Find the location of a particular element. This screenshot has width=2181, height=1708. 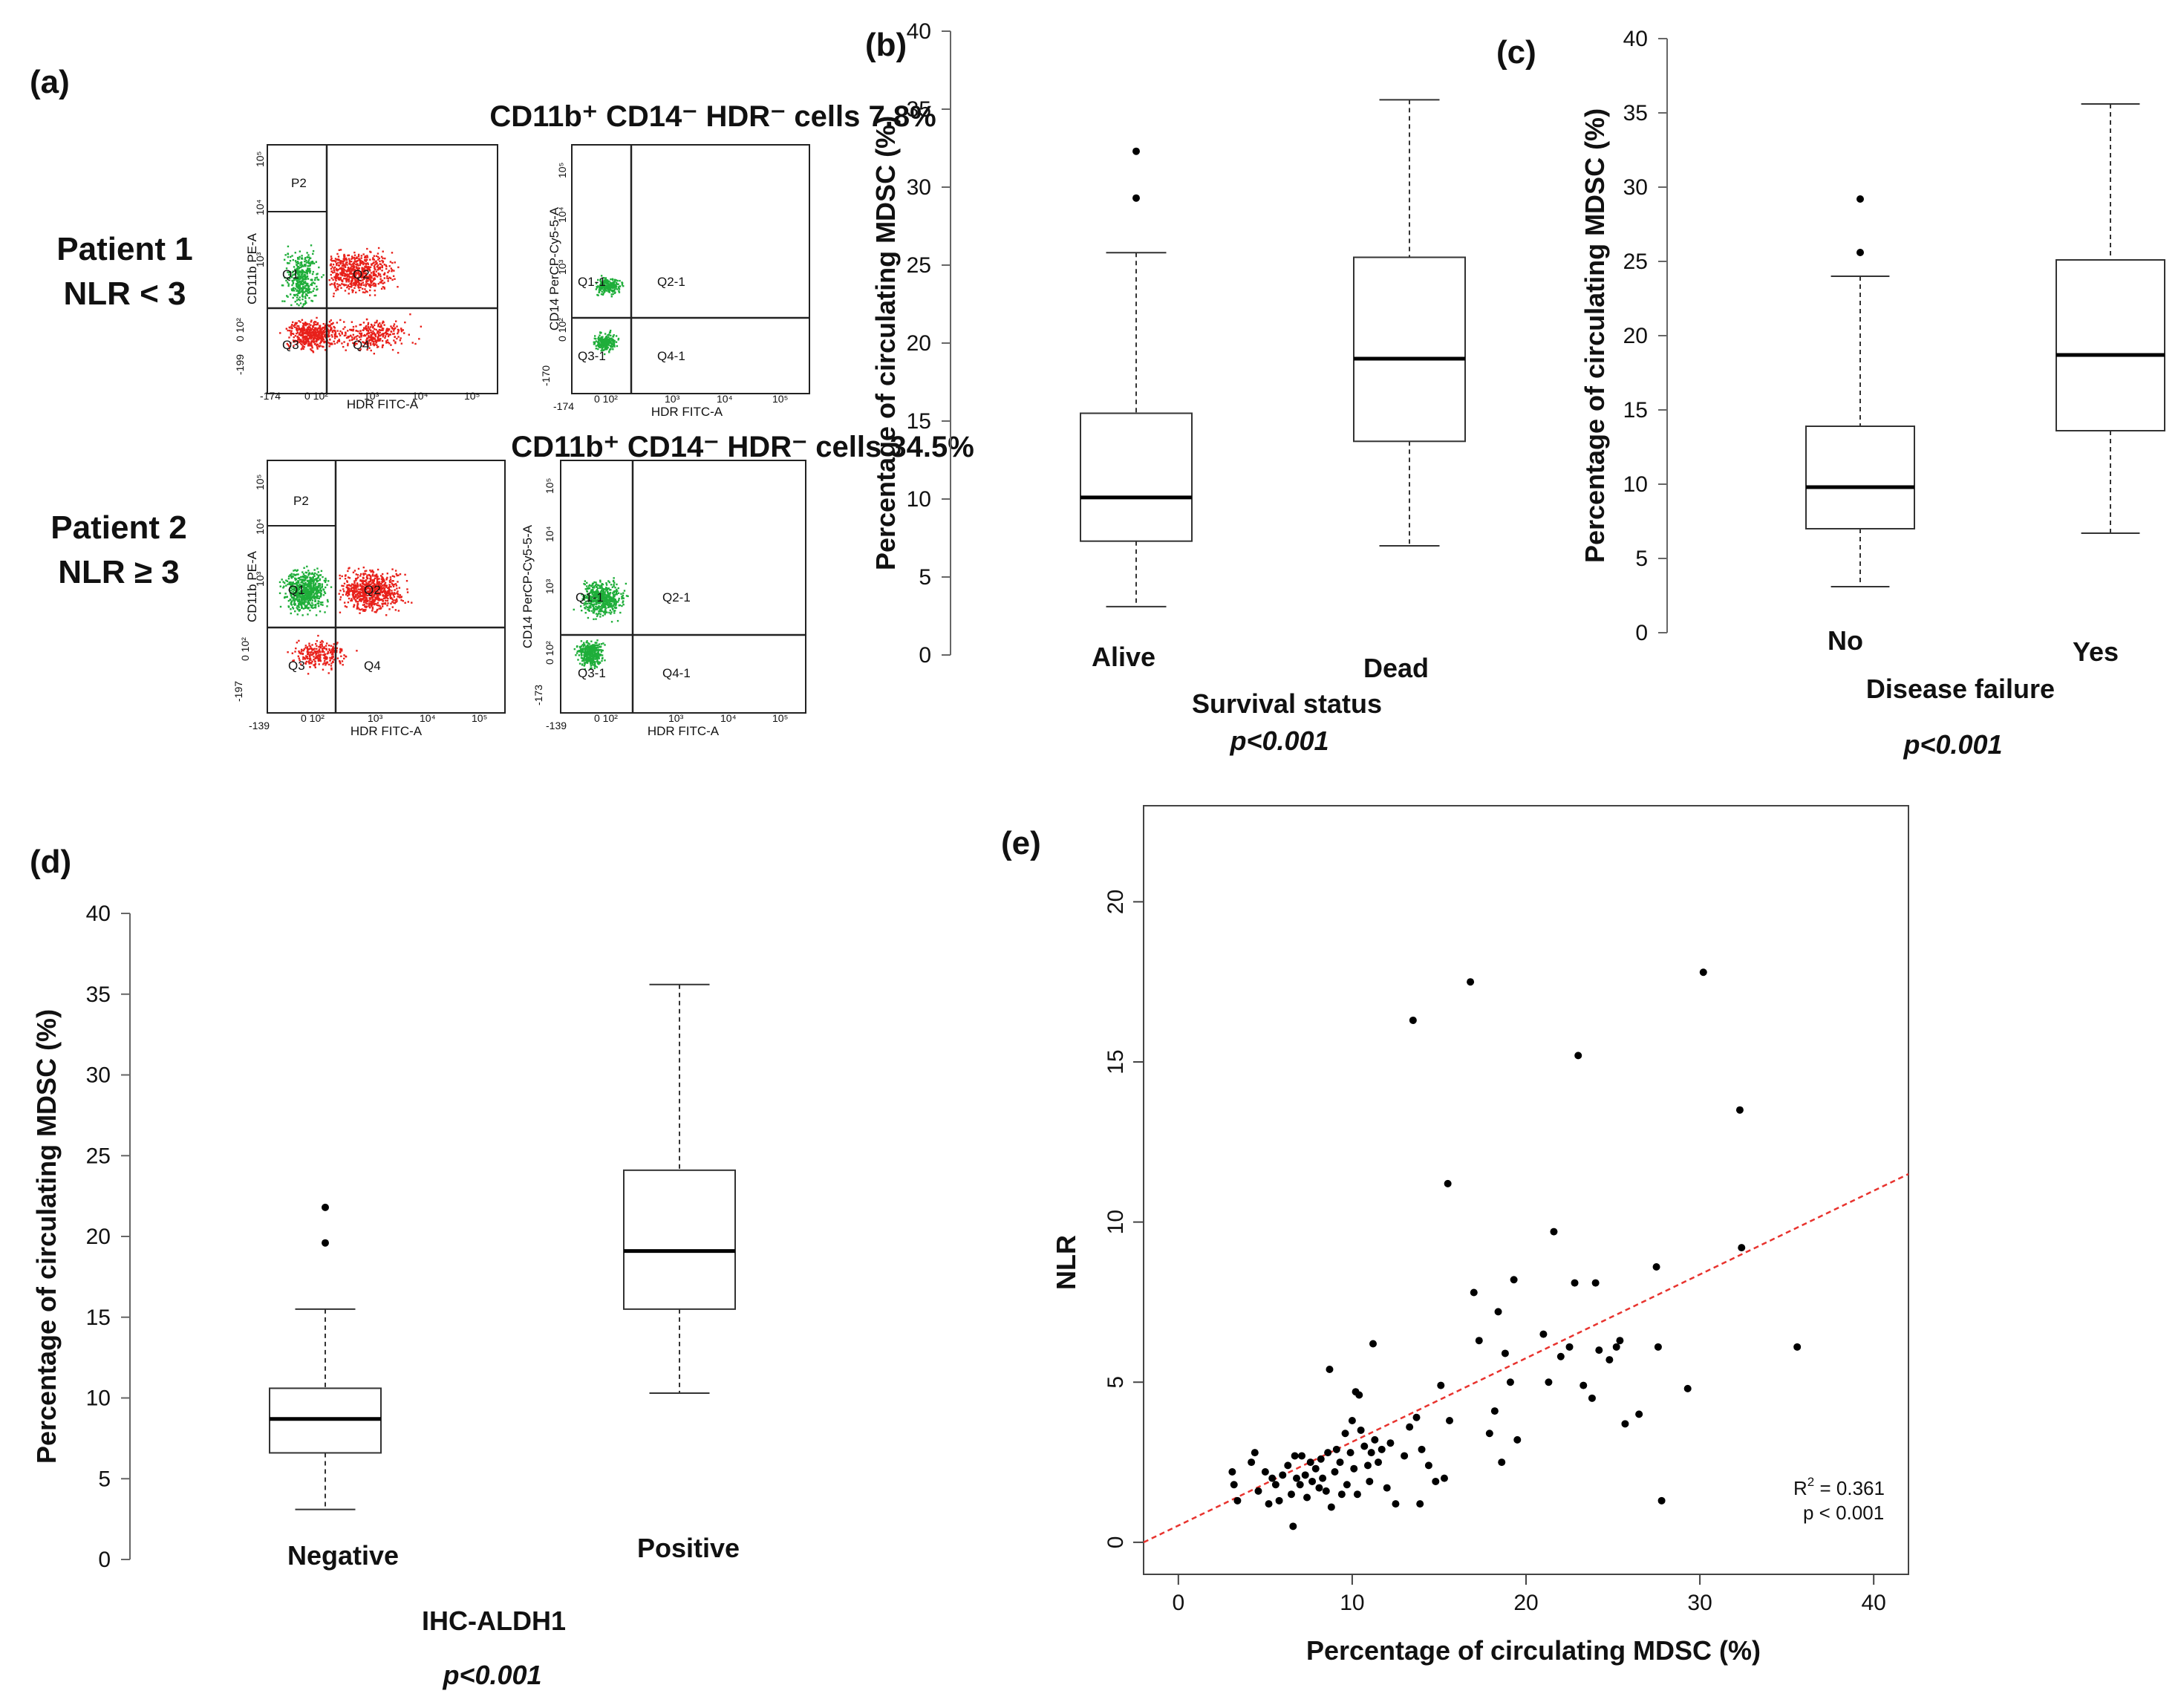

box-no is located at coordinates (1860, 391).